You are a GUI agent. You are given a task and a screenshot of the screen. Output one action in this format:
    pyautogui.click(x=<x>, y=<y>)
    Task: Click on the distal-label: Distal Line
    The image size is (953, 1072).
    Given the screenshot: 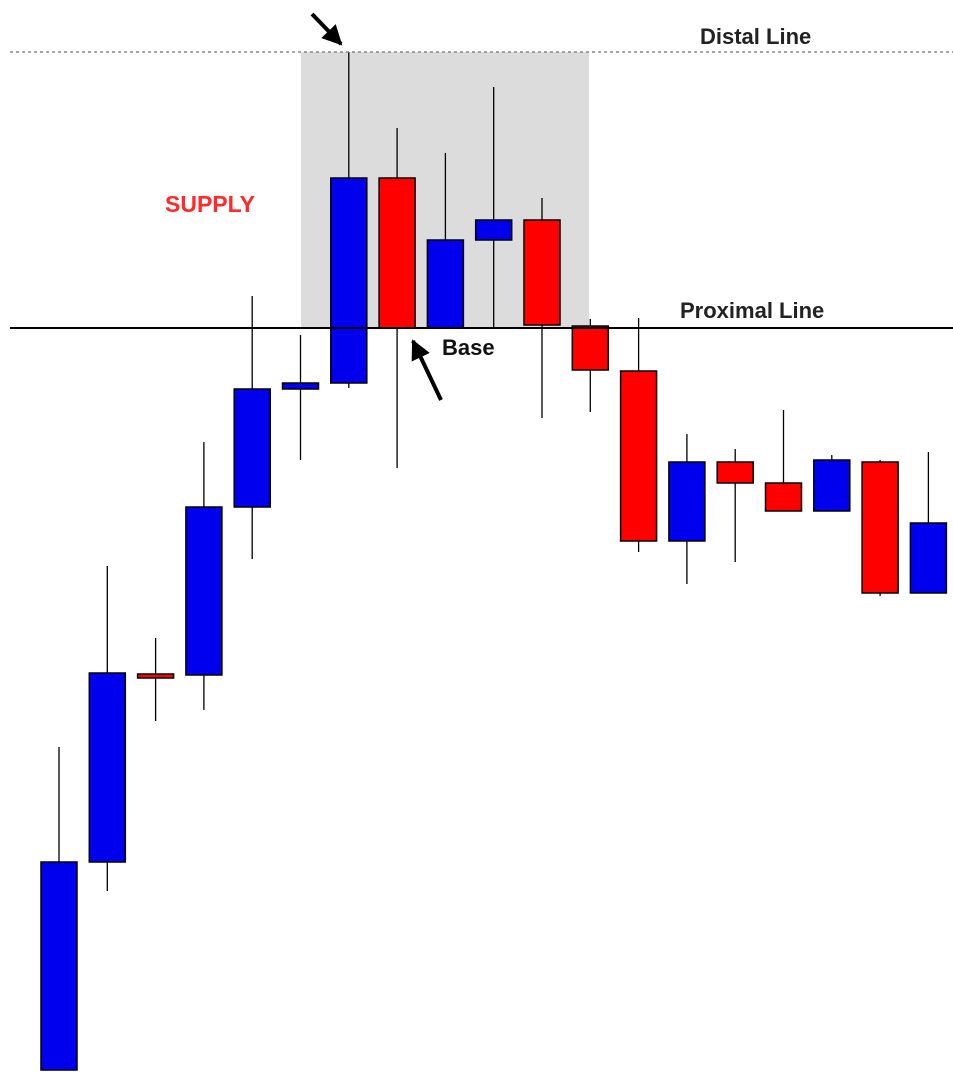 What is the action you would take?
    pyautogui.click(x=755, y=36)
    